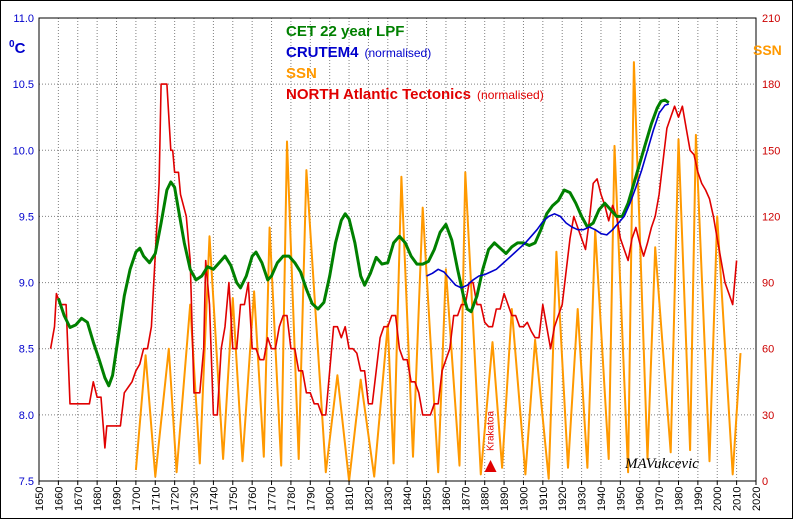 The width and height of the screenshot is (793, 520). Describe the element at coordinates (17, 48) in the screenshot. I see `y-left-title: 0C` at that location.